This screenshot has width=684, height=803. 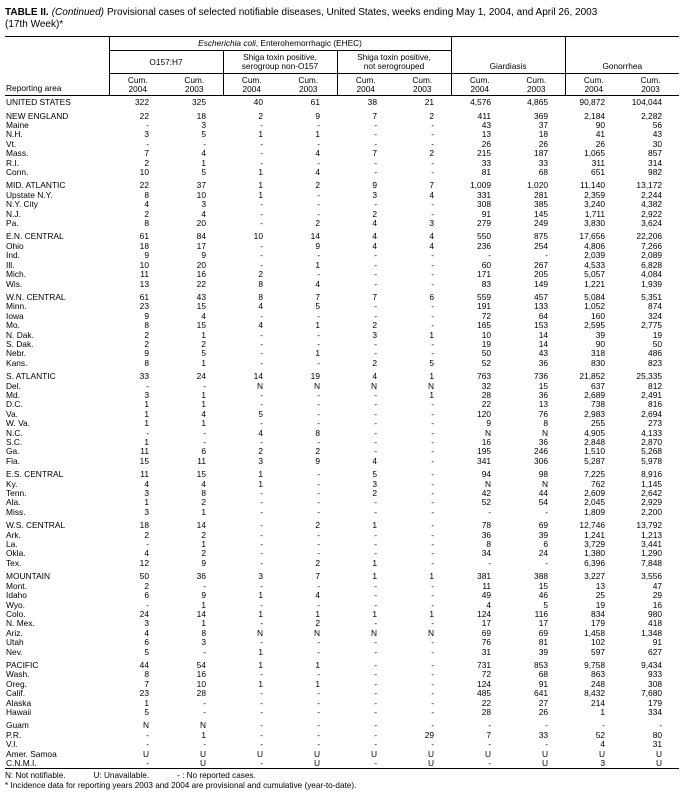 I want to click on table-row-nev: Nev. 5 - 1 - - - 31 39 597 627, so click(x=342, y=651).